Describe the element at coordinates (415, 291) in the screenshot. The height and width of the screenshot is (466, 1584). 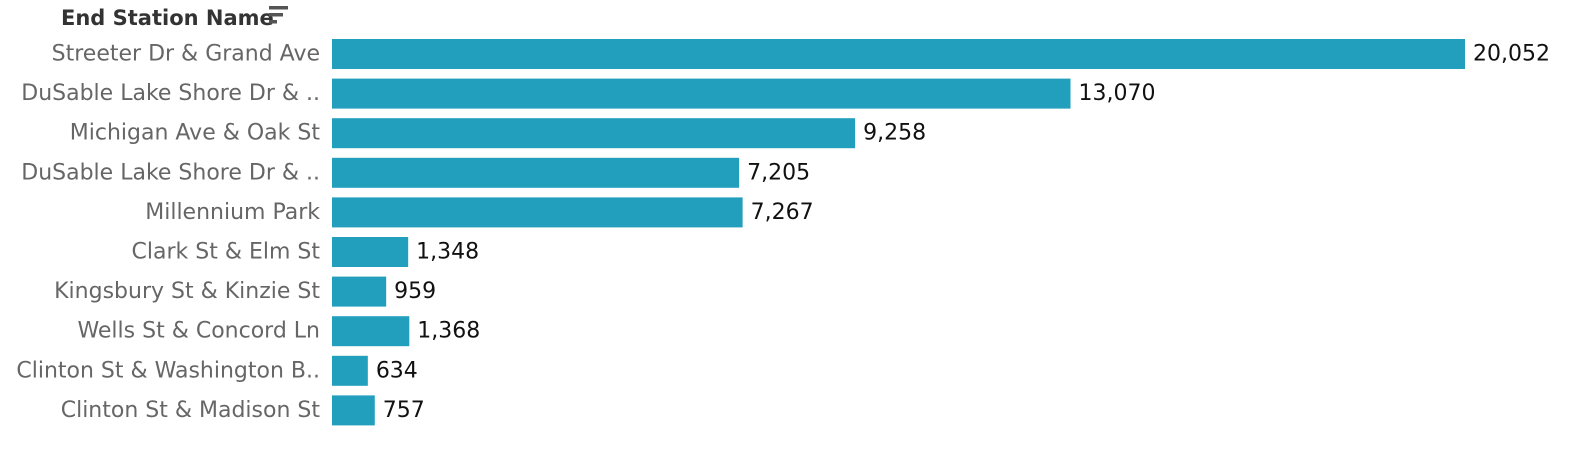
I see `value-label-7: 959` at that location.